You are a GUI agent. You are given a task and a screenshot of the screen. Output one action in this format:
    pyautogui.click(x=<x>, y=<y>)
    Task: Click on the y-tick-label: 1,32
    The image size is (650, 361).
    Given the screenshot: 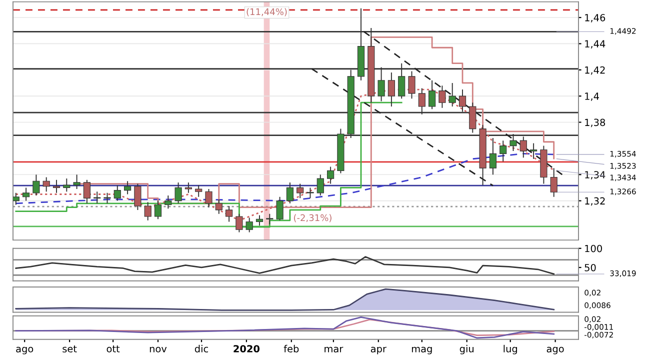 What is the action you would take?
    pyautogui.click(x=595, y=201)
    